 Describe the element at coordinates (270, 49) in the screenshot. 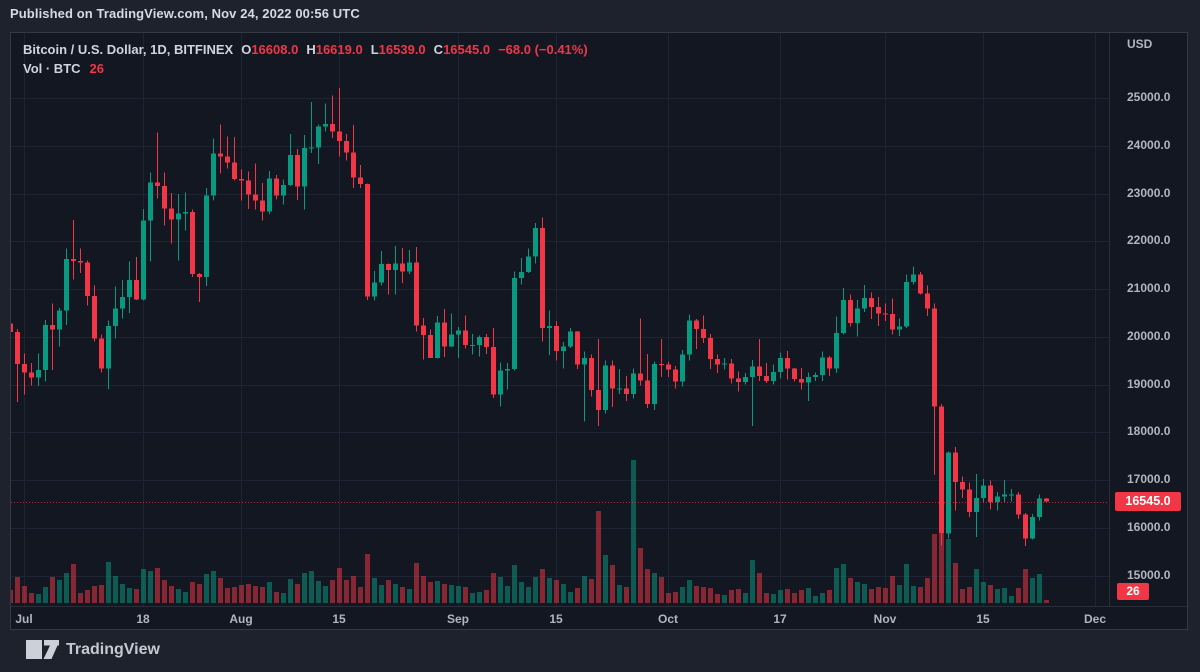

I see `open-readout: O16608.0` at that location.